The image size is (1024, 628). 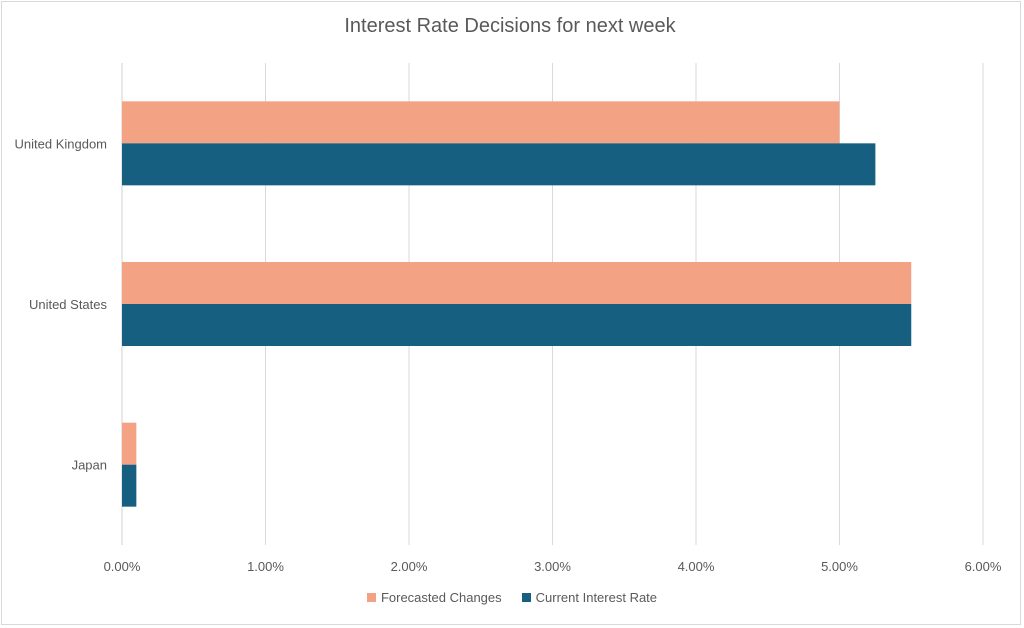 I want to click on legend-item-current: Current Interest Rate, so click(x=589, y=597).